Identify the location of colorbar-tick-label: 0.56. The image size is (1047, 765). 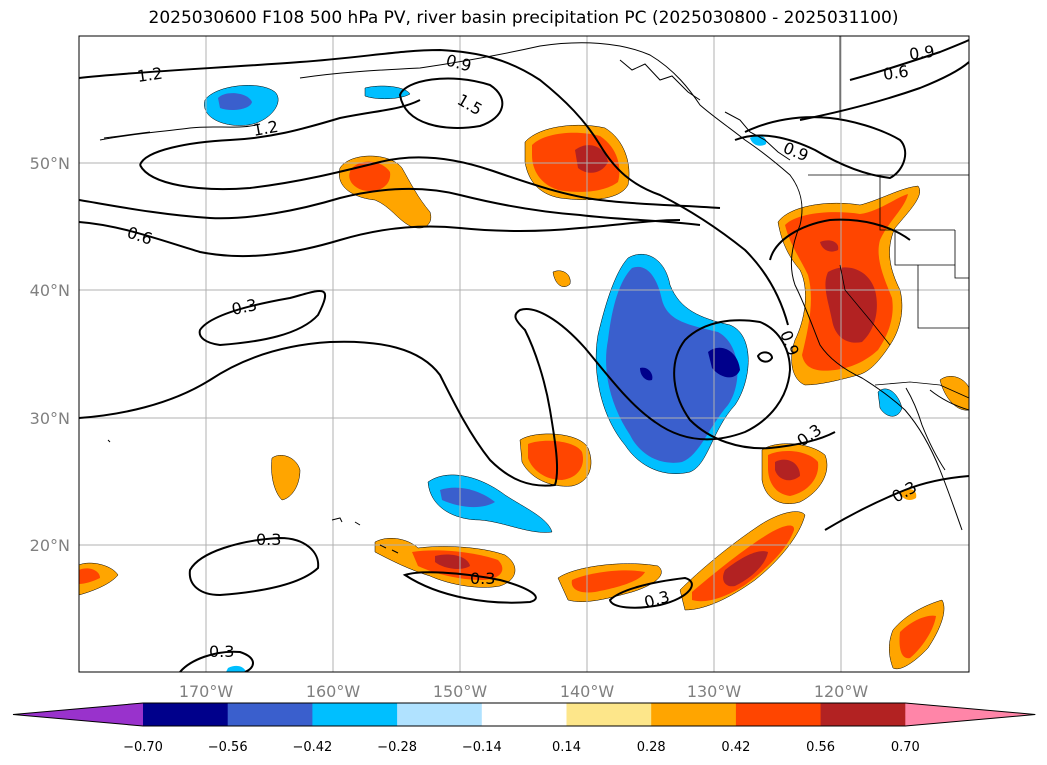
(820, 747).